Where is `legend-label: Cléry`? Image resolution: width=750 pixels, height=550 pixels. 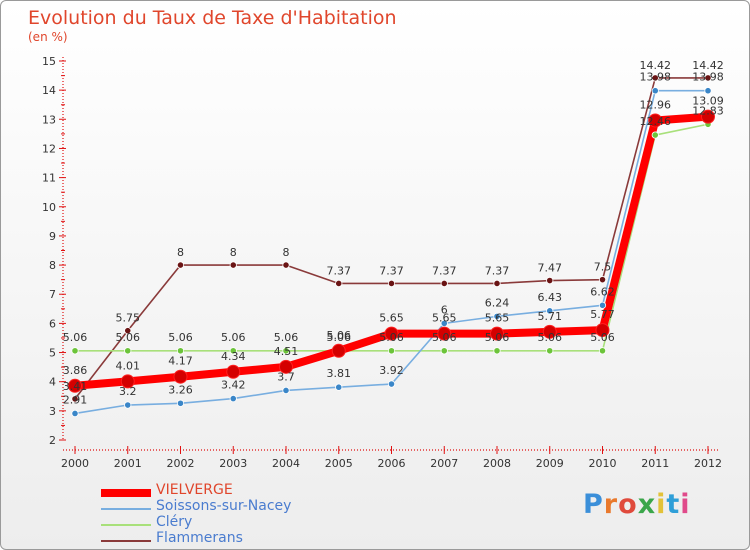 legend-label: Cléry is located at coordinates (174, 522).